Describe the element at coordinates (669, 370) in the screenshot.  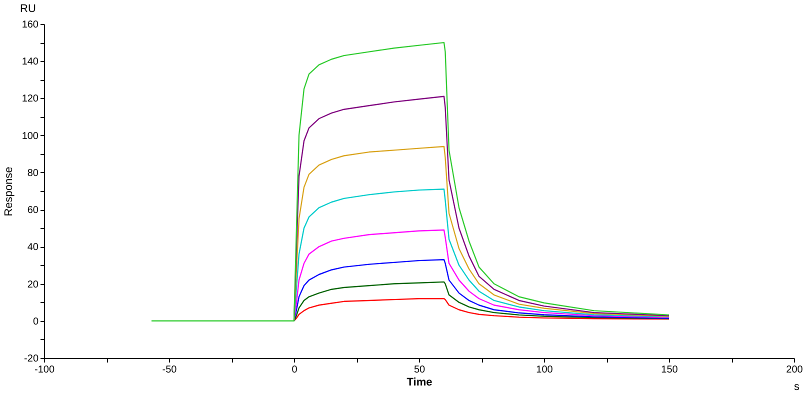
I see `x-tick-label: 150` at that location.